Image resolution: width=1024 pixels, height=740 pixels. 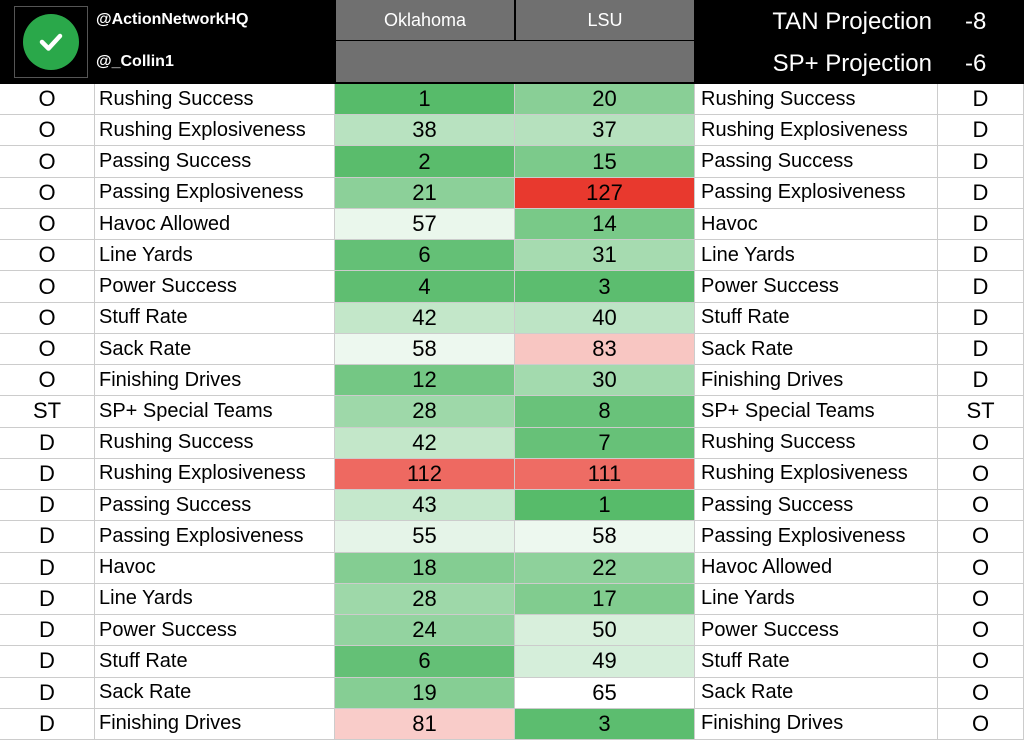 What do you see at coordinates (976, 21) in the screenshot?
I see `tan-projection-value: -8` at bounding box center [976, 21].